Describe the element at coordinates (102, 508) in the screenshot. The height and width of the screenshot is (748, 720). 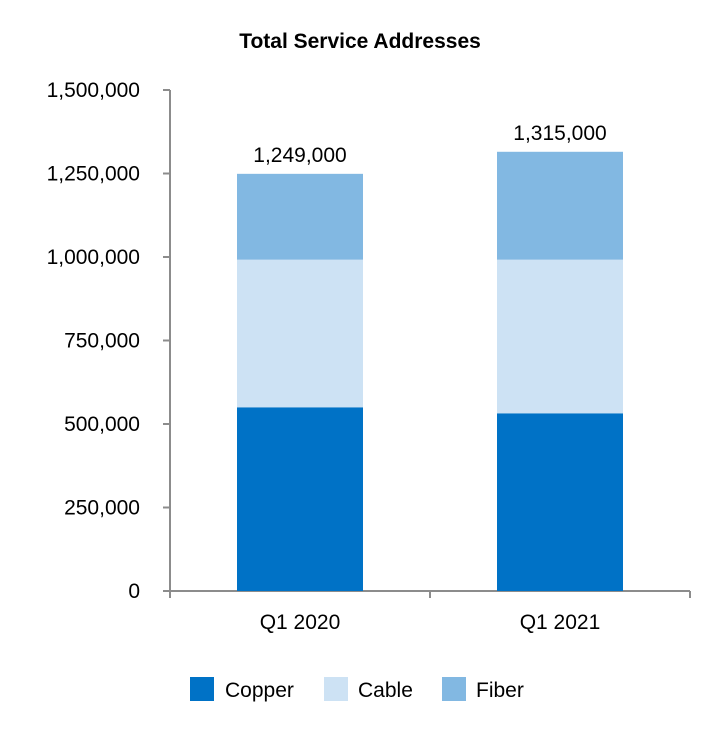
I see `y-tick-label: 250,000` at that location.